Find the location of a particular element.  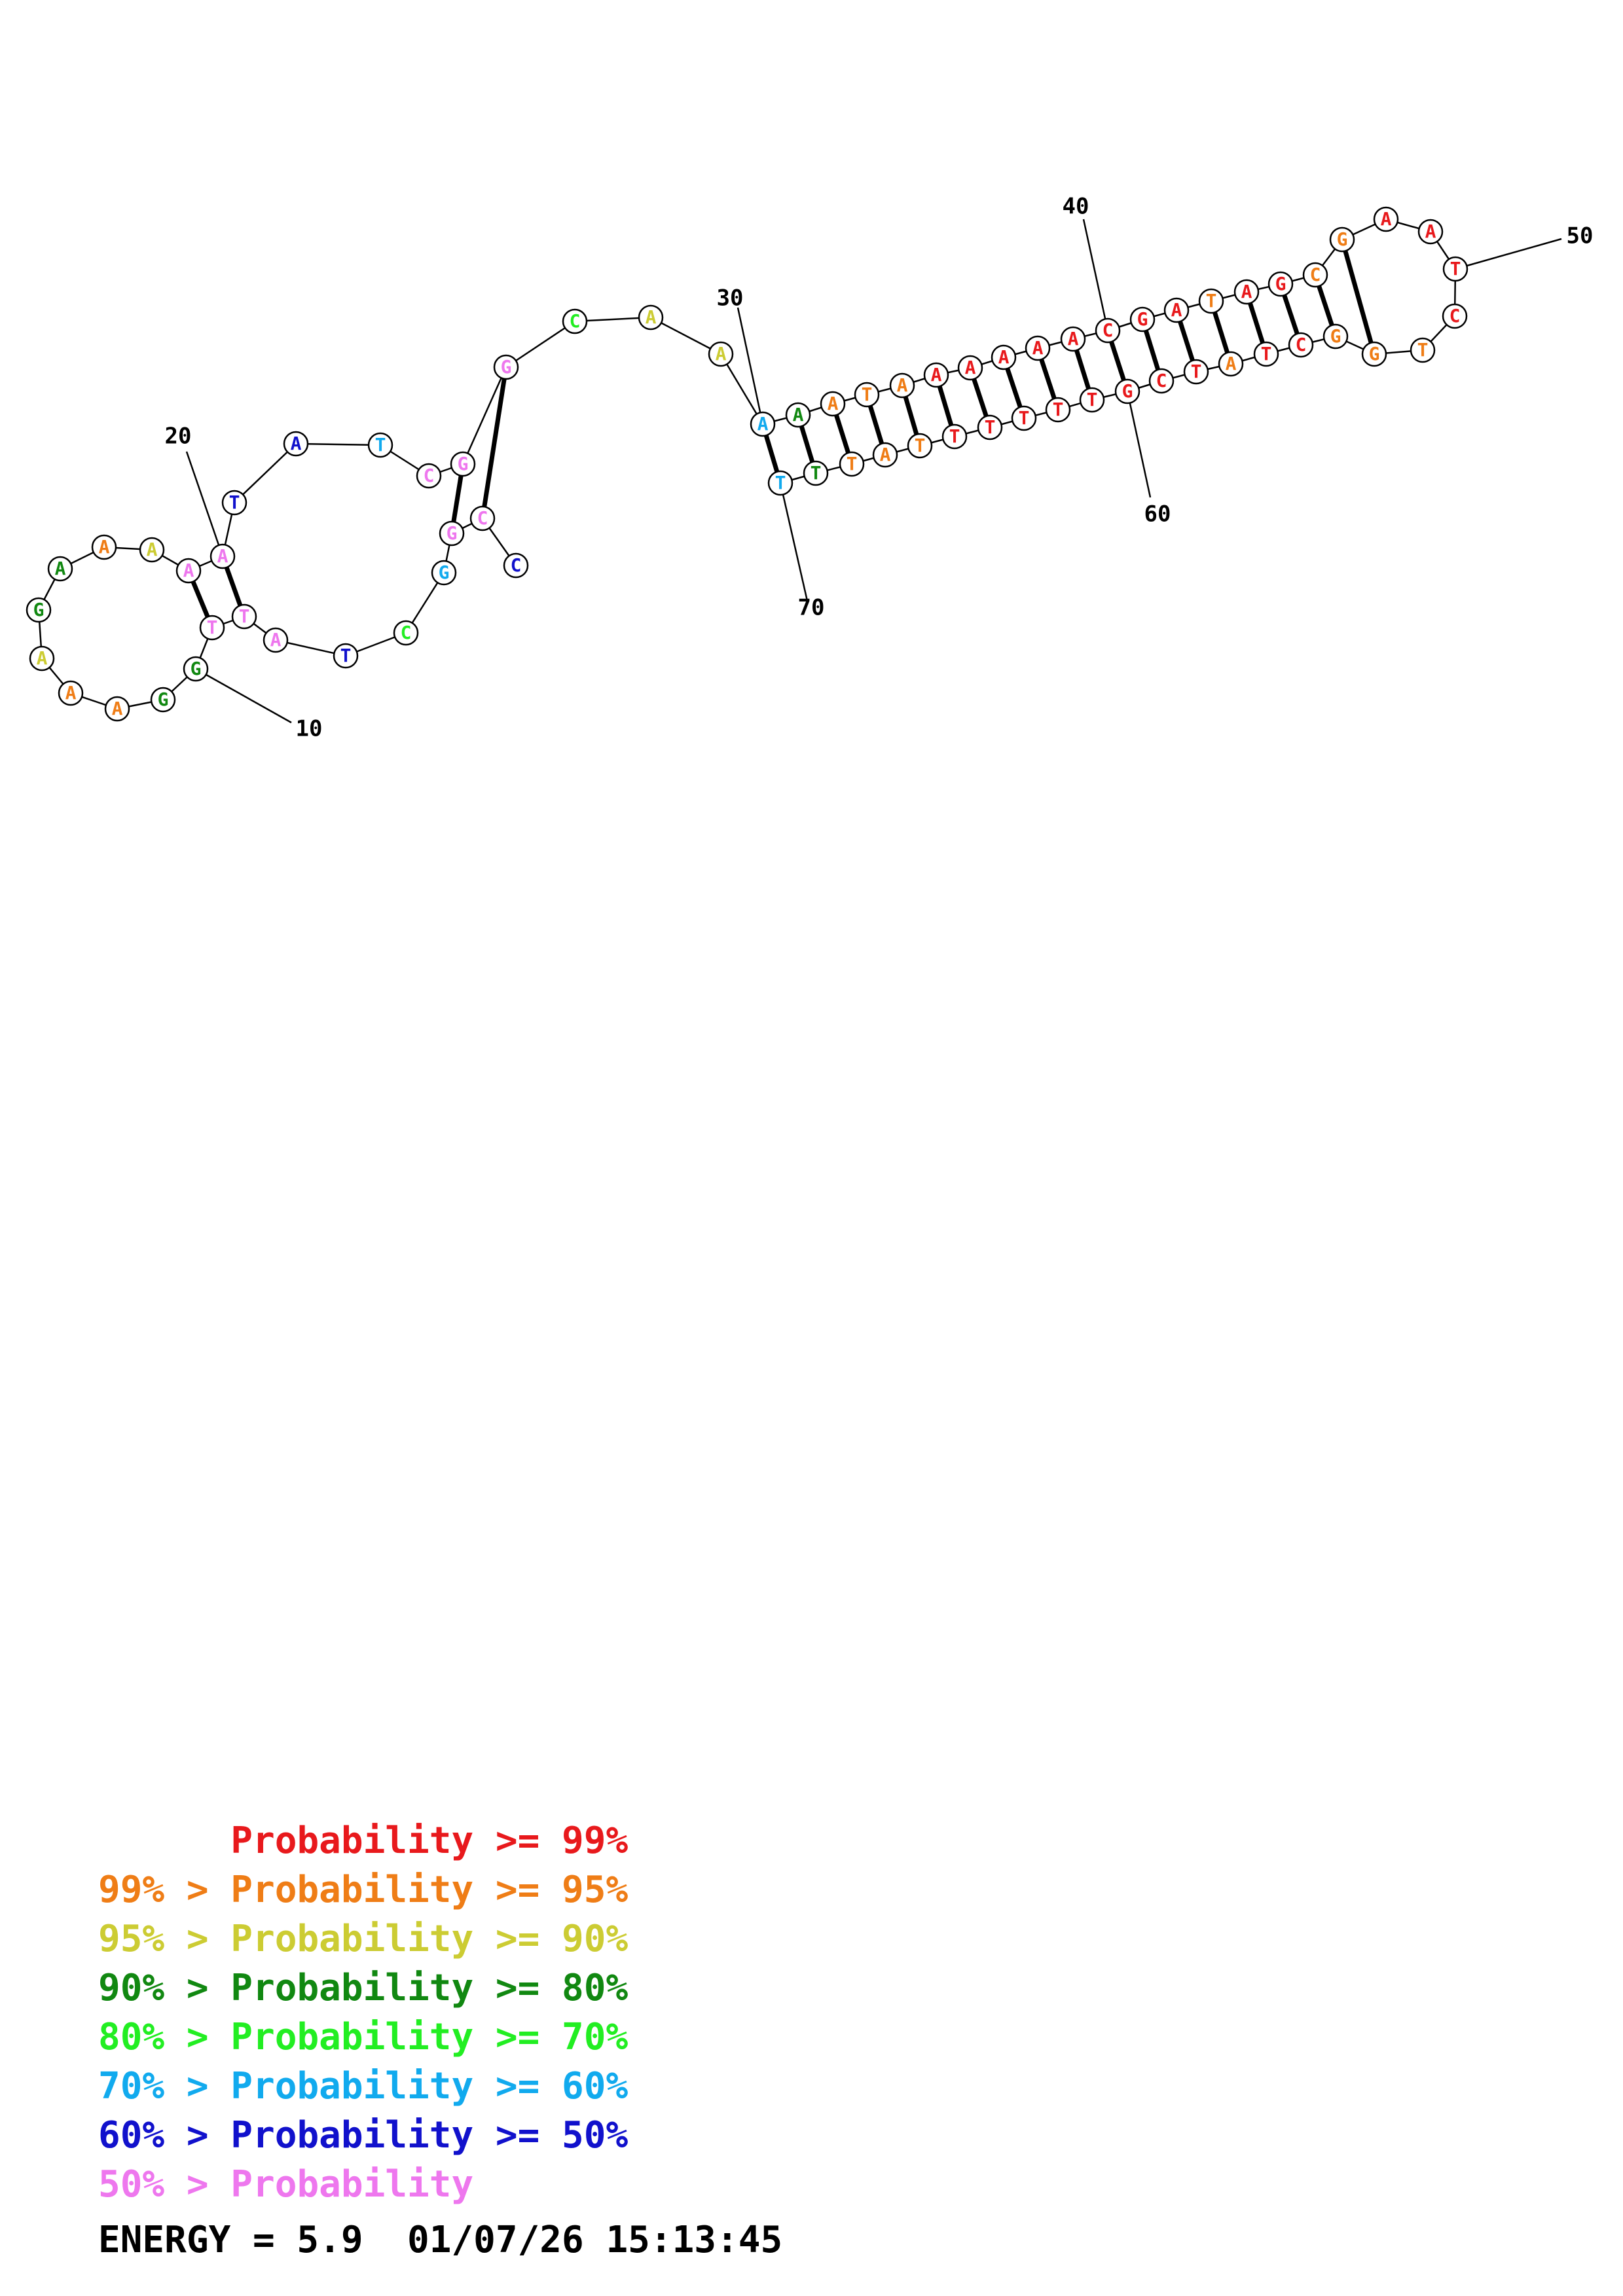

index-label: 70 is located at coordinates (811, 608).